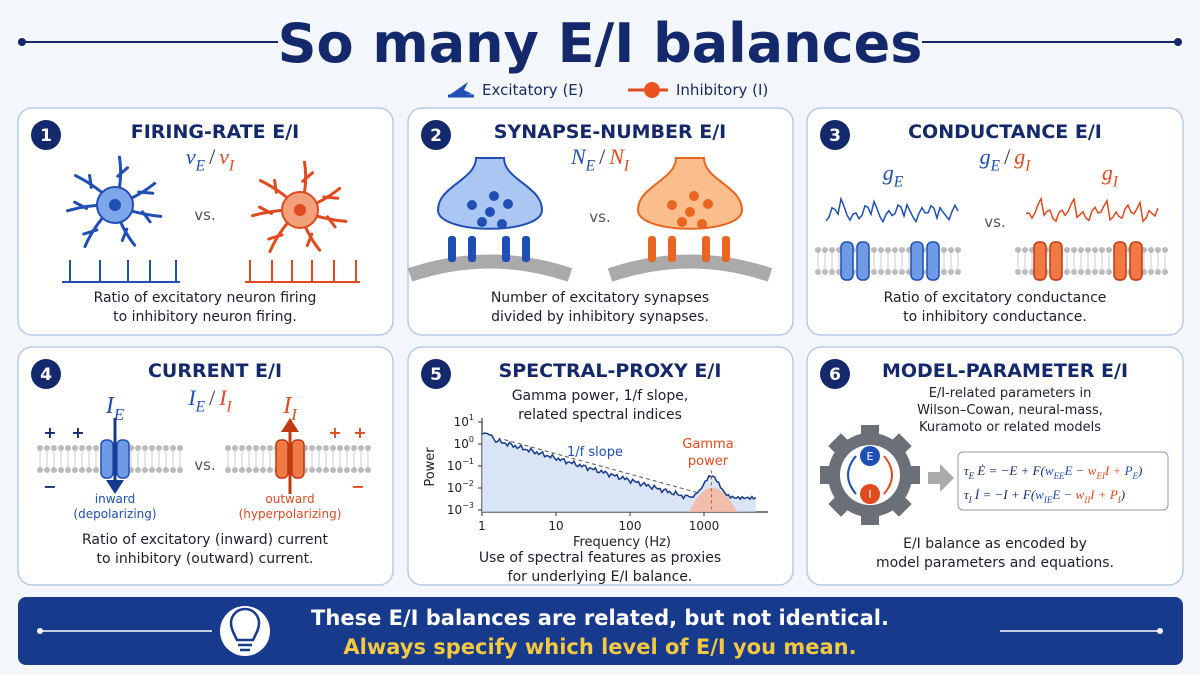 This screenshot has height=675, width=1200. I want to click on tick-exponent: 0, so click(471, 439).